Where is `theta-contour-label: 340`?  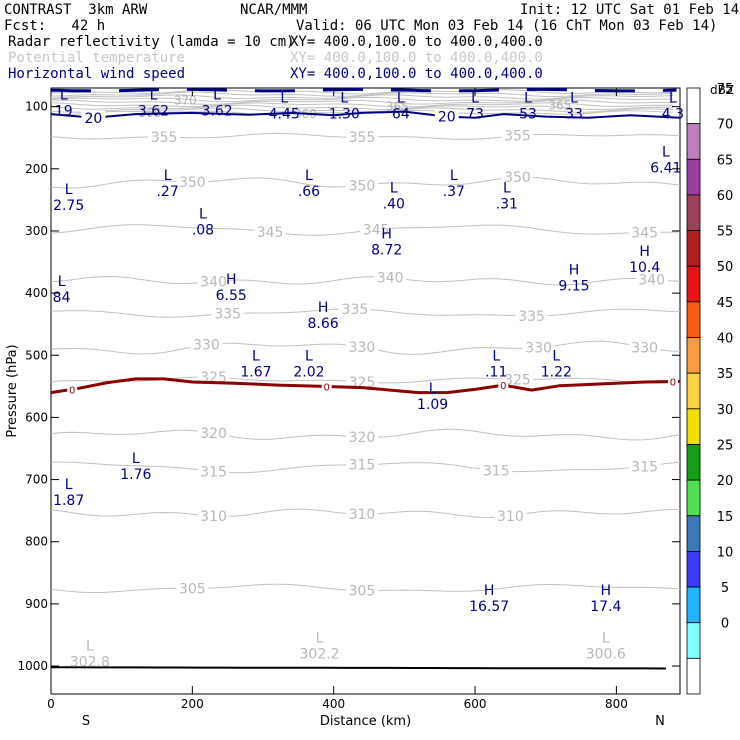
theta-contour-label: 340 is located at coordinates (651, 280).